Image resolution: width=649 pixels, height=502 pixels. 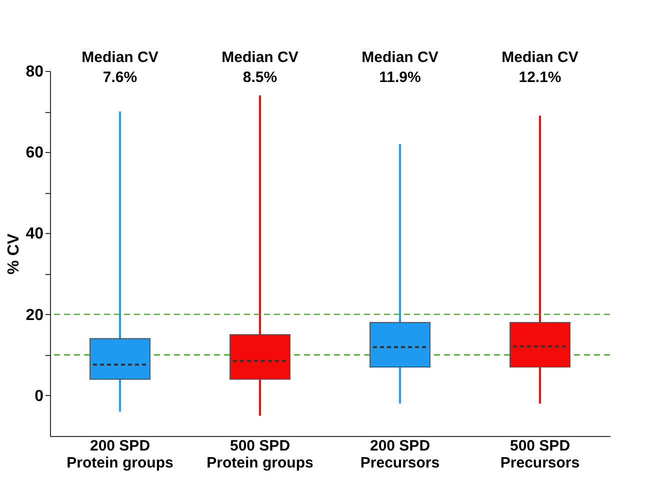 I want to click on annotation: Median CV 8.5%, so click(x=260, y=67).